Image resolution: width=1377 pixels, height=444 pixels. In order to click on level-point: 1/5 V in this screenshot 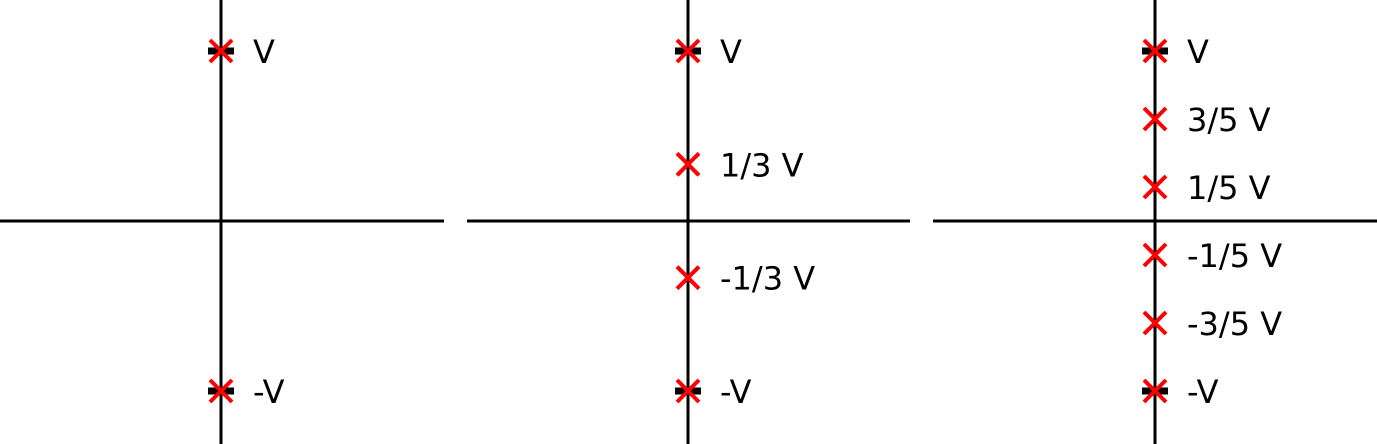, I will do `click(1206, 188)`.